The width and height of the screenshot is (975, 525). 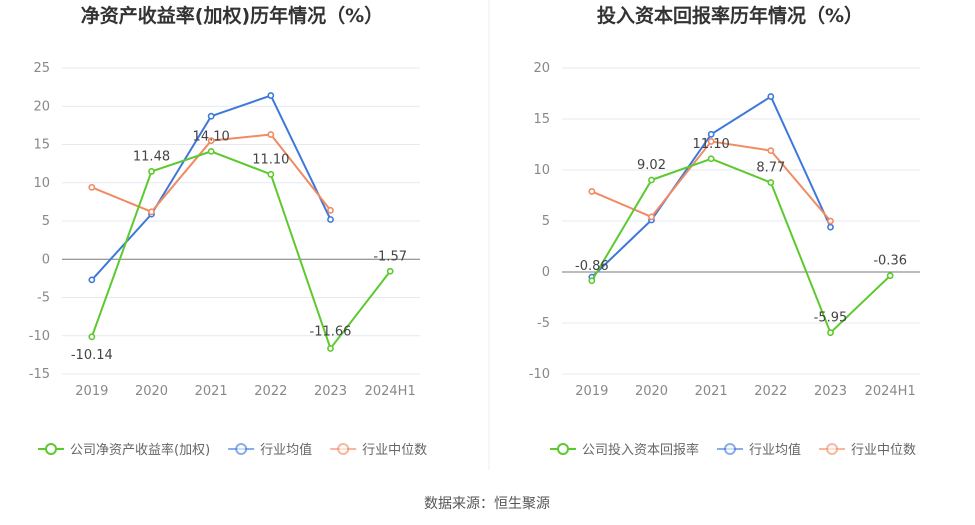 I want to click on legend-item-0: 公司净资产收益率(加权), so click(x=140, y=450).